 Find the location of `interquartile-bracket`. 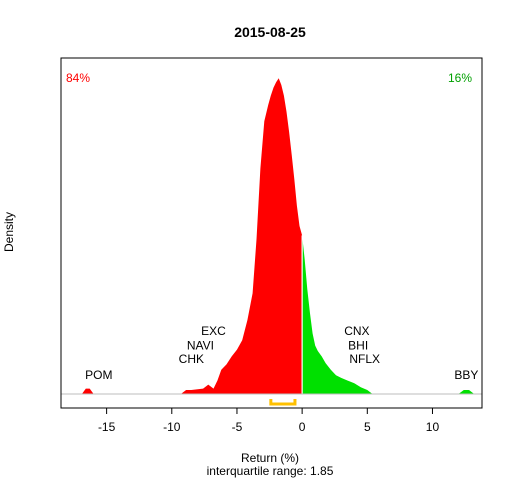

interquartile-bracket is located at coordinates (283, 402).